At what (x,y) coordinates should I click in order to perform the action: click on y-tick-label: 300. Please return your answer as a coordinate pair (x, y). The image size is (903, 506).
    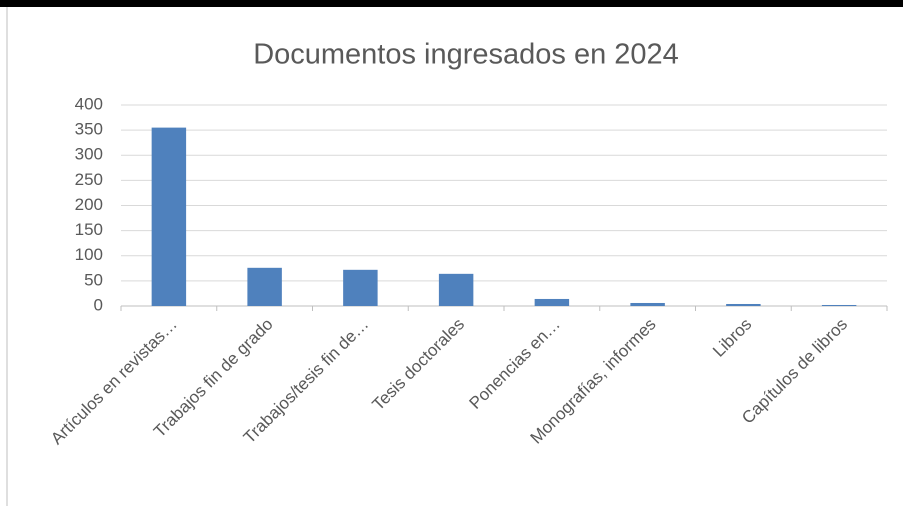
    Looking at the image, I should click on (89, 154).